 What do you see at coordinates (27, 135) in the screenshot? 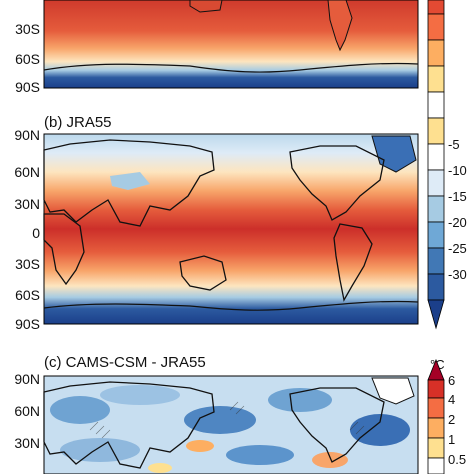
I see `panel-b-lat-90n: 90N` at bounding box center [27, 135].